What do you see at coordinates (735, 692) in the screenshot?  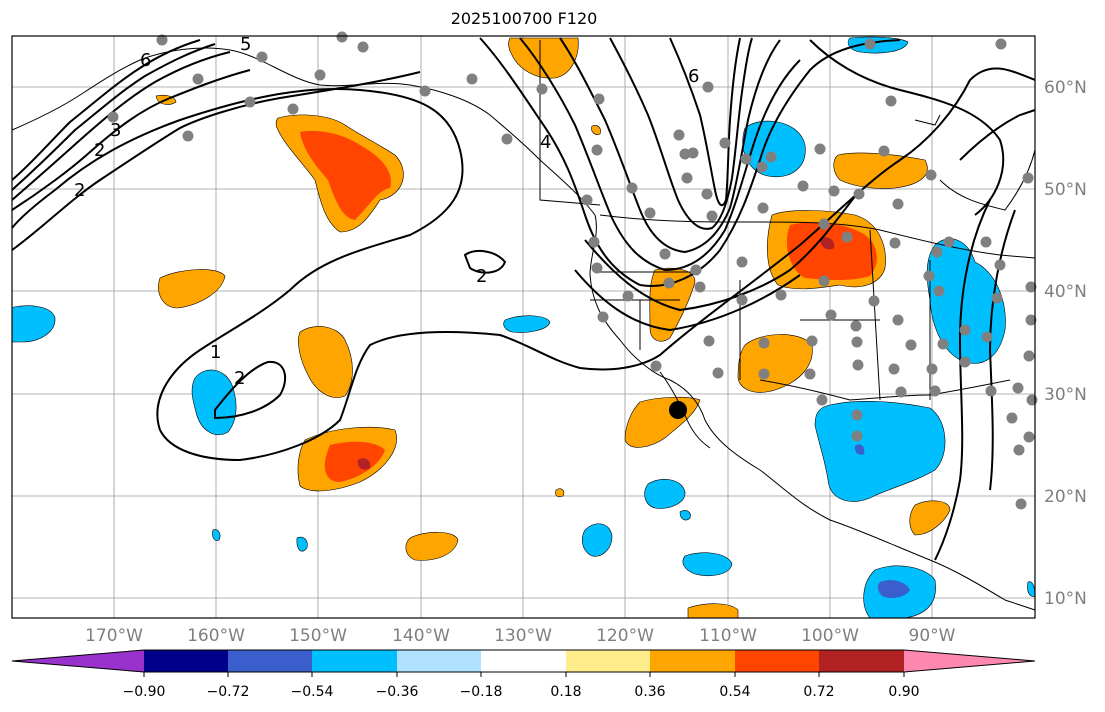 I see `colorbar-tick-label: 0.54` at bounding box center [735, 692].